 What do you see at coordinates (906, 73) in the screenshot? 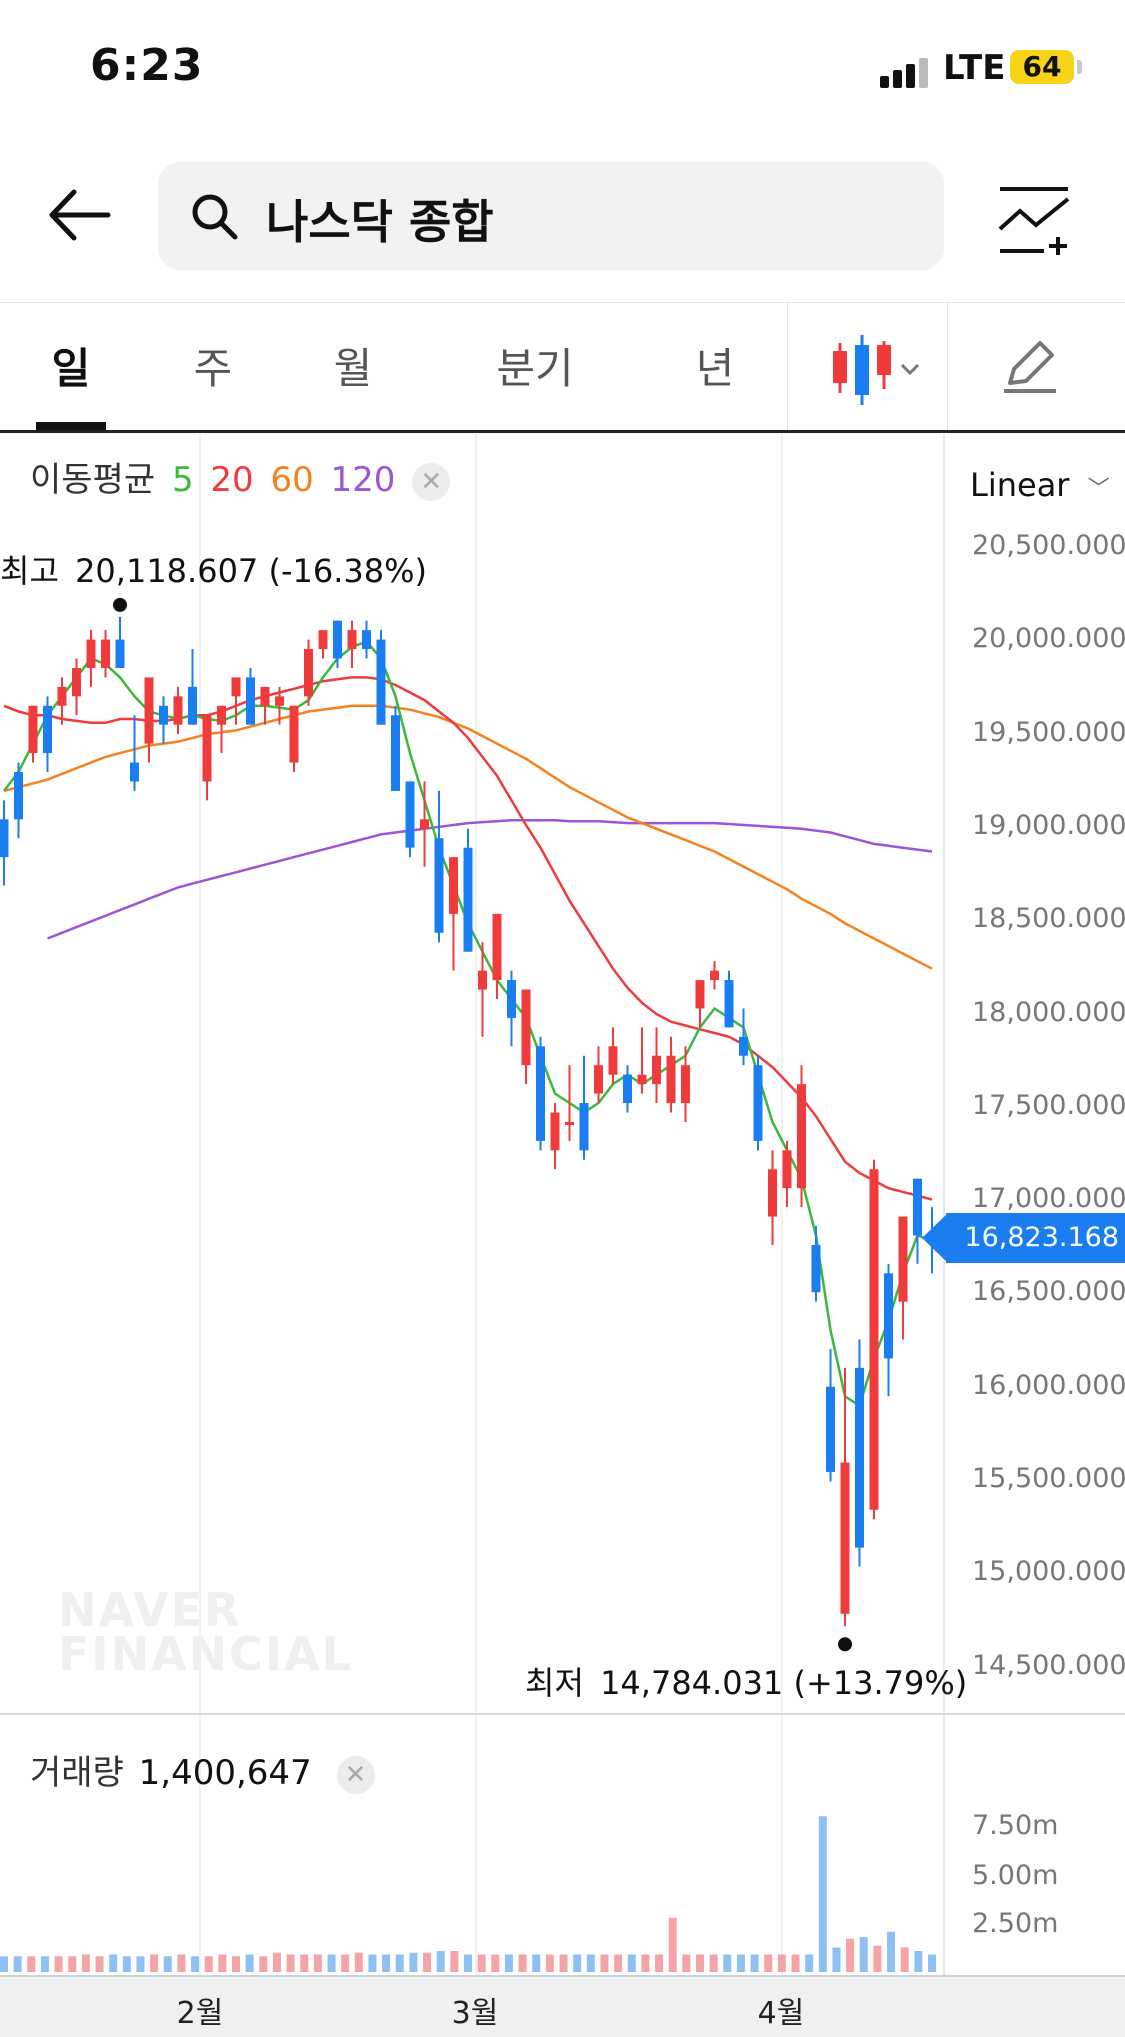
I see `signal-icon` at bounding box center [906, 73].